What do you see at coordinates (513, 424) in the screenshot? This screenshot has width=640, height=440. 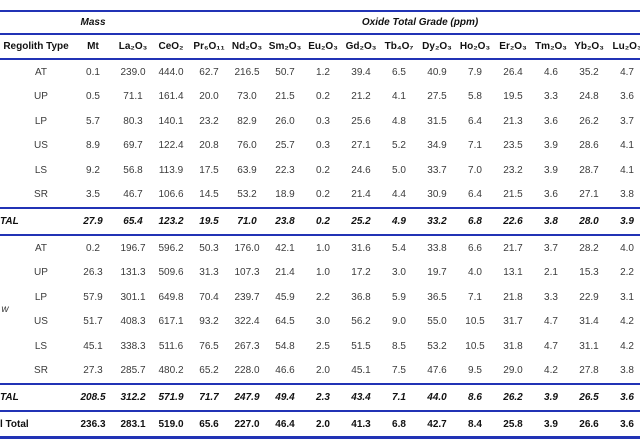 I see `value-cell: 25.8` at bounding box center [513, 424].